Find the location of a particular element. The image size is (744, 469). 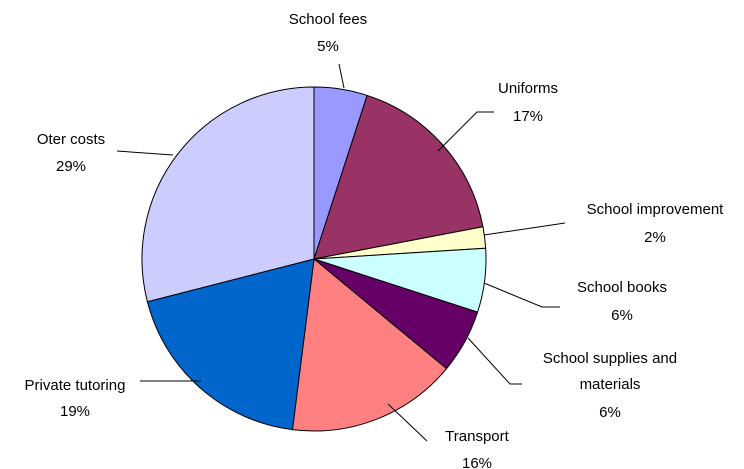

leader-line-uniforms is located at coordinates (465, 131).